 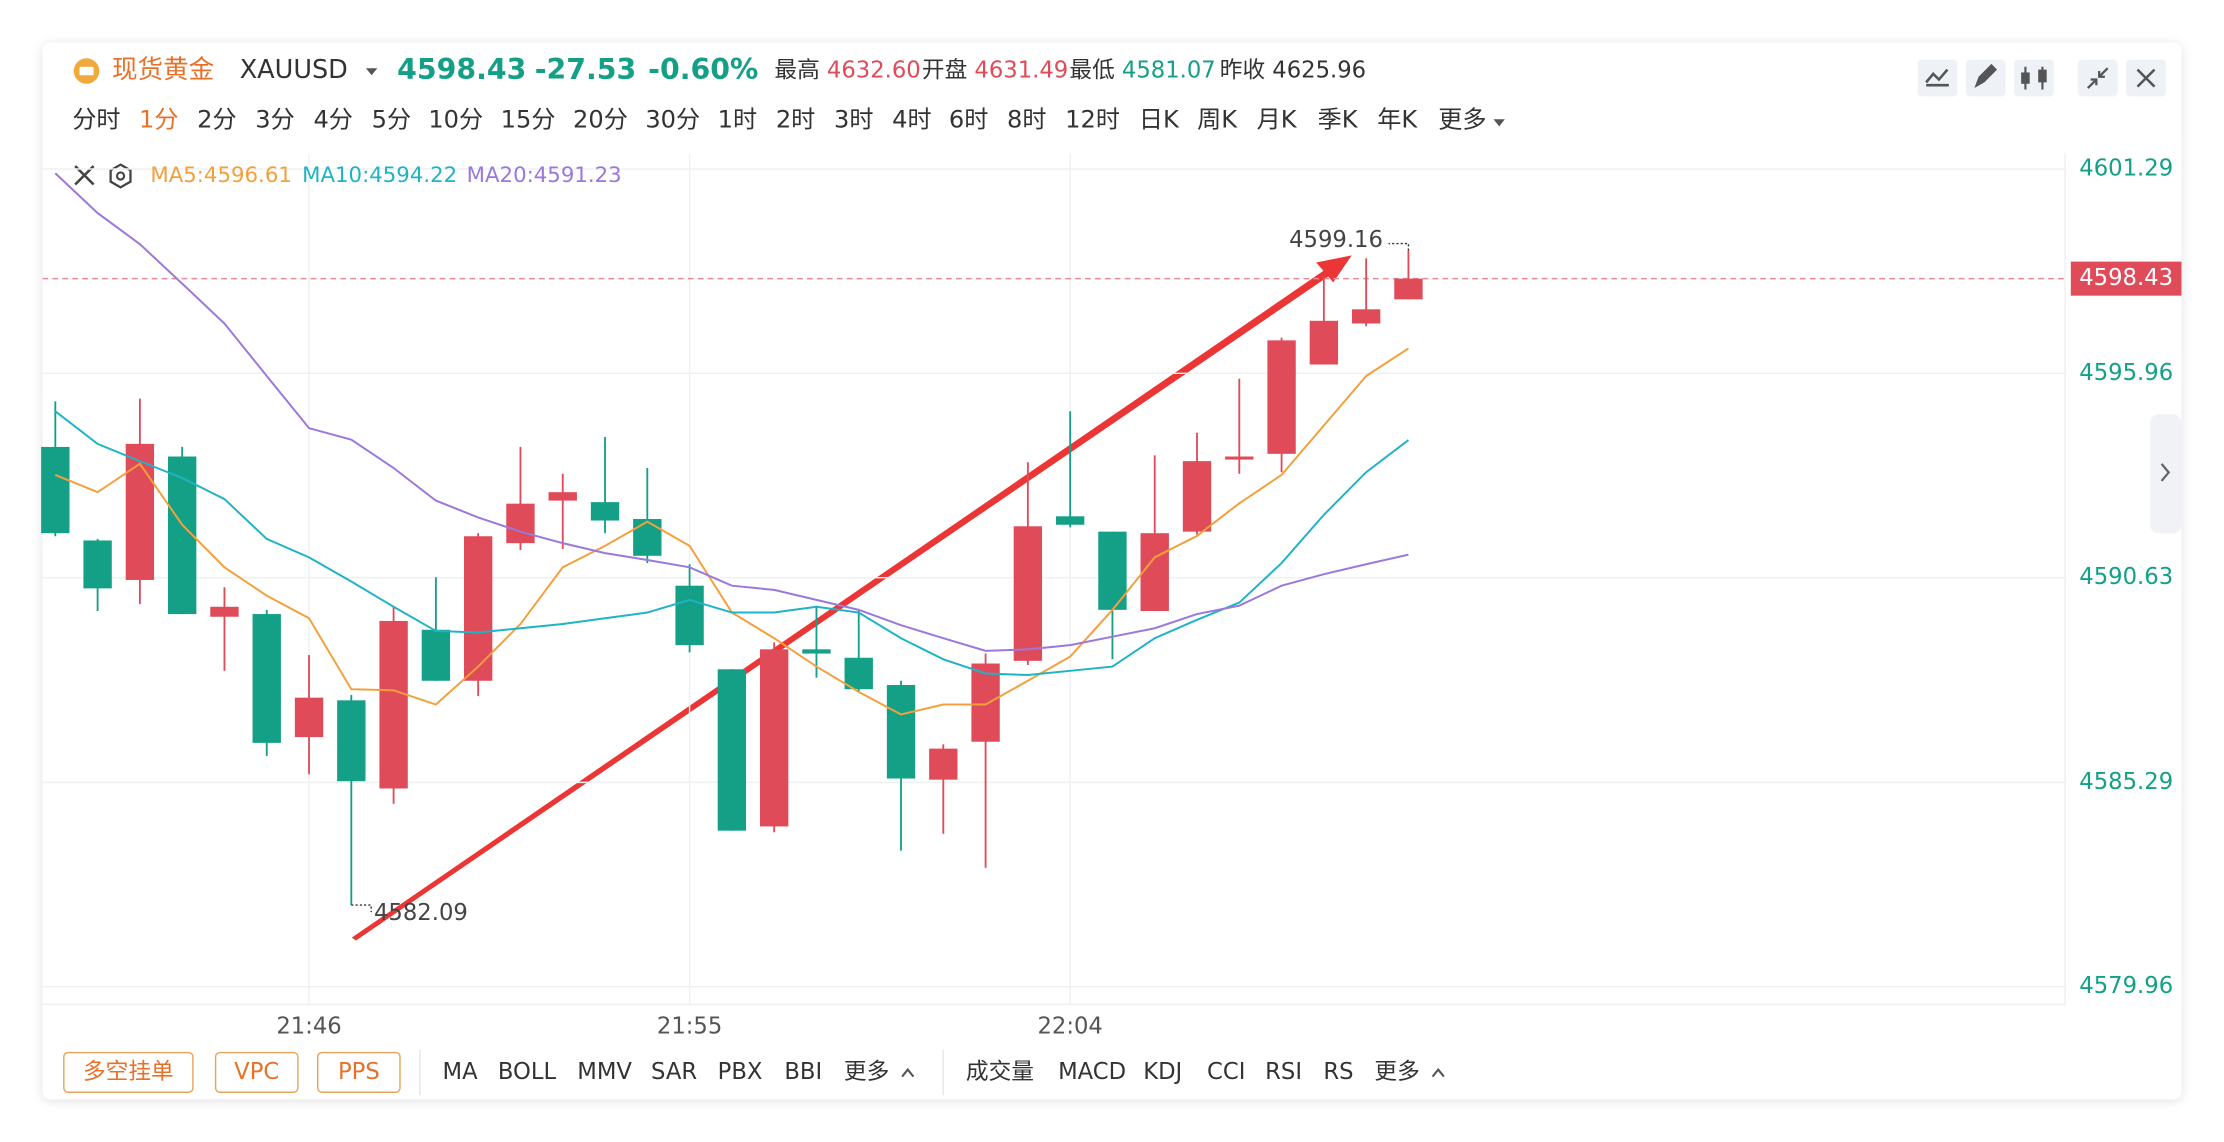 What do you see at coordinates (163, 70) in the screenshot?
I see `instrument-name: 现货黄金` at bounding box center [163, 70].